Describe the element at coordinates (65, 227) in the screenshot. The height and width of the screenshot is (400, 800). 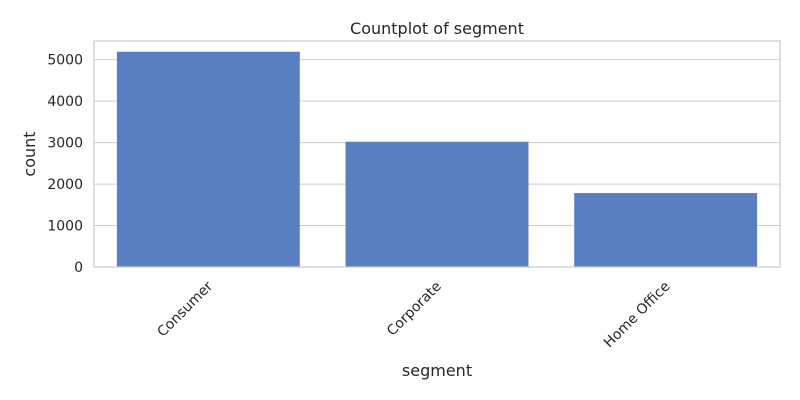
I see `y-tick-label: 1000` at that location.